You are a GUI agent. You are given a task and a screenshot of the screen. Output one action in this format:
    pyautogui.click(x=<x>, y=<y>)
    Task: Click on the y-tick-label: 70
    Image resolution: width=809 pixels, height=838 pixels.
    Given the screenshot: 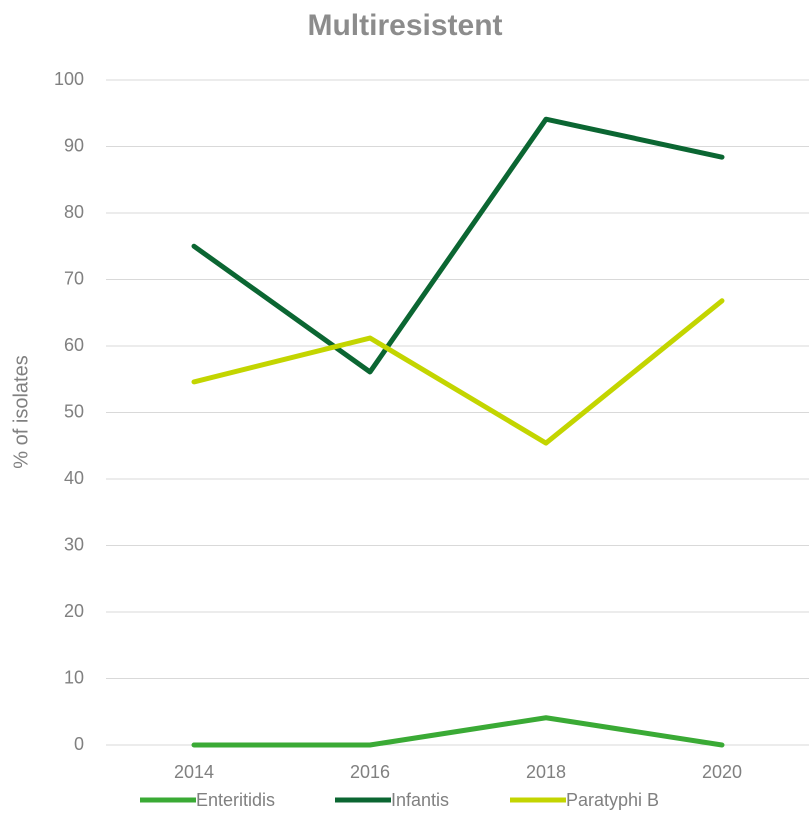 What is the action you would take?
    pyautogui.click(x=74, y=278)
    